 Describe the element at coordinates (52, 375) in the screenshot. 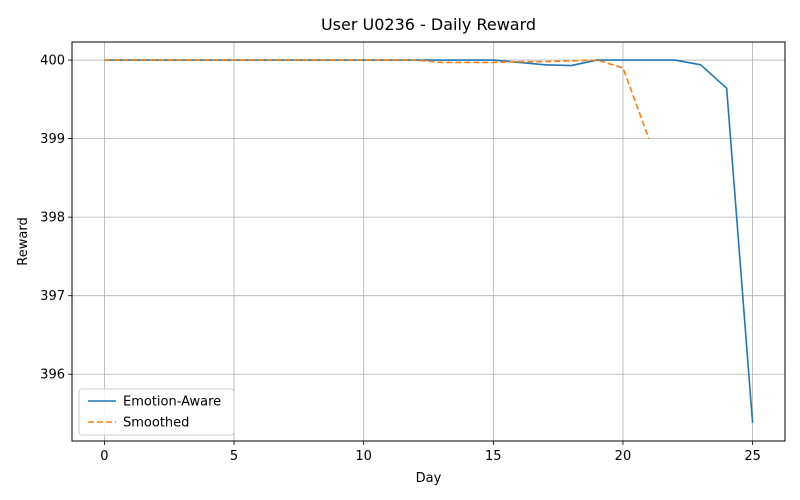

I see `y-tick-label: 396` at that location.